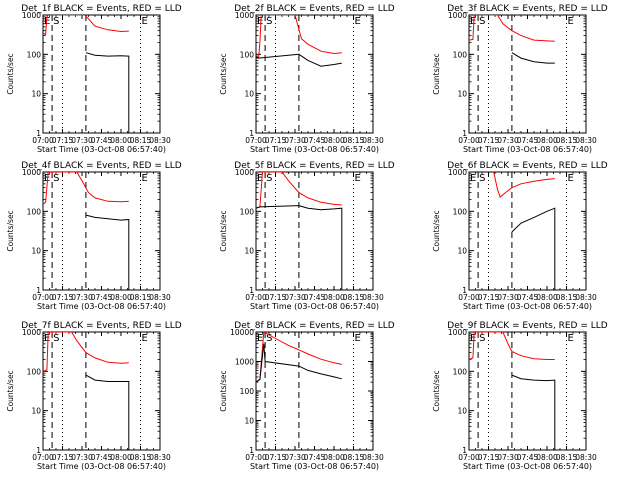 This screenshot has width=640, height=480. Describe the element at coordinates (101, 9) in the screenshot. I see `panel-title: Det_1f BLACK = Events, RED = LLD` at that location.